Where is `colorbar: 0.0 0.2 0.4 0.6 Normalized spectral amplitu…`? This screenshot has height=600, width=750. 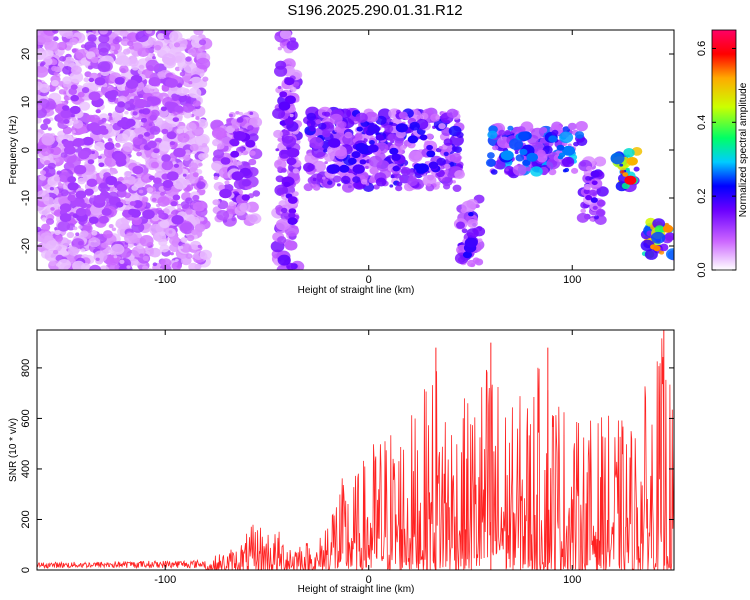
colorbar: 0.0 0.2 0.4 0.6 Normalized spectral amplitu… is located at coordinates (722, 153).